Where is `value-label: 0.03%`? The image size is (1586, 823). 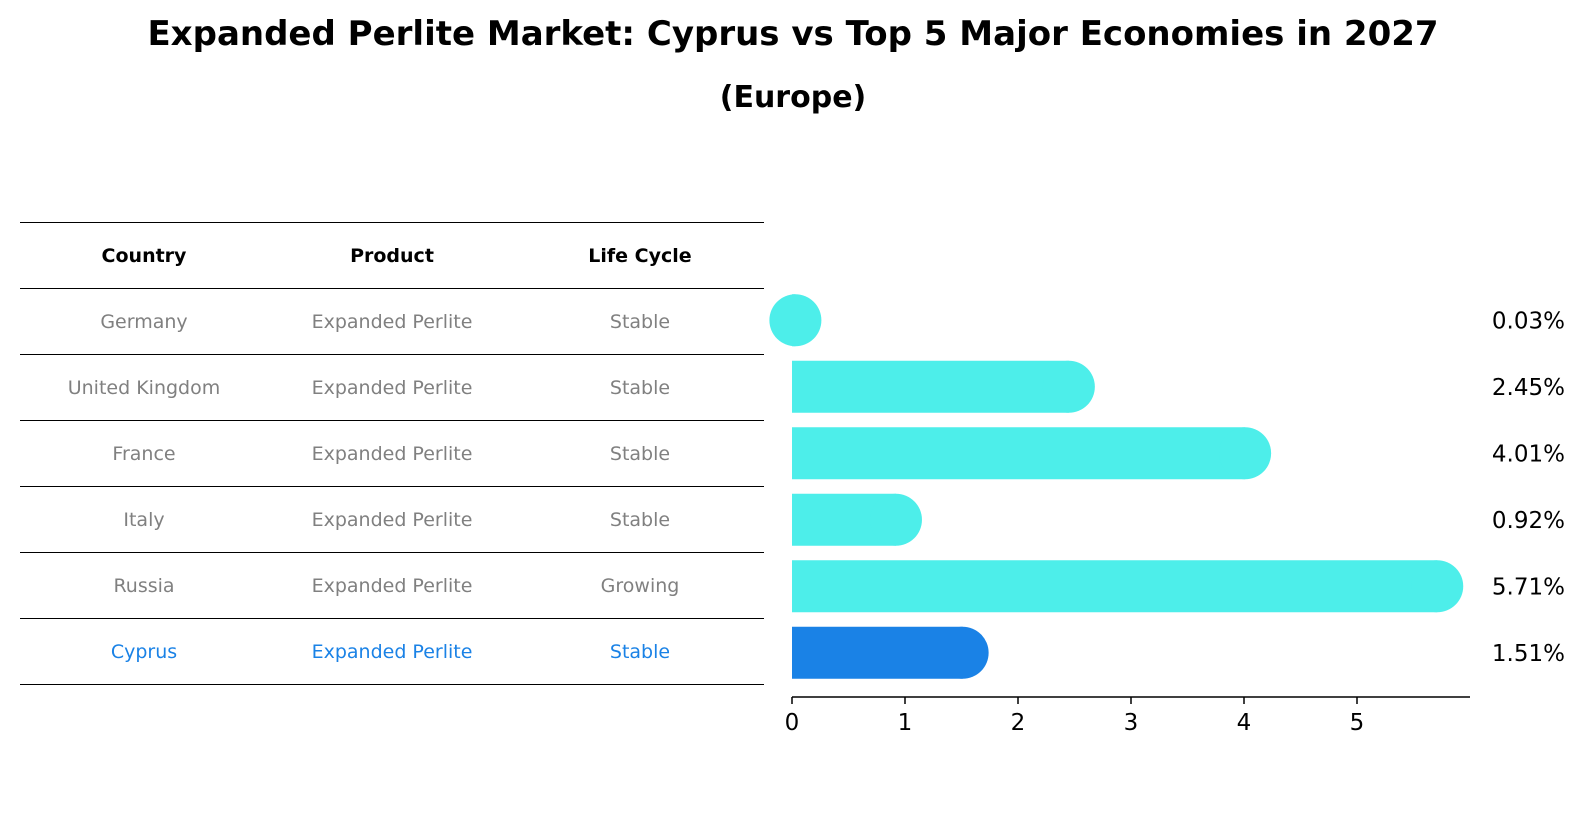
value-label: 0.03% is located at coordinates (1528, 321).